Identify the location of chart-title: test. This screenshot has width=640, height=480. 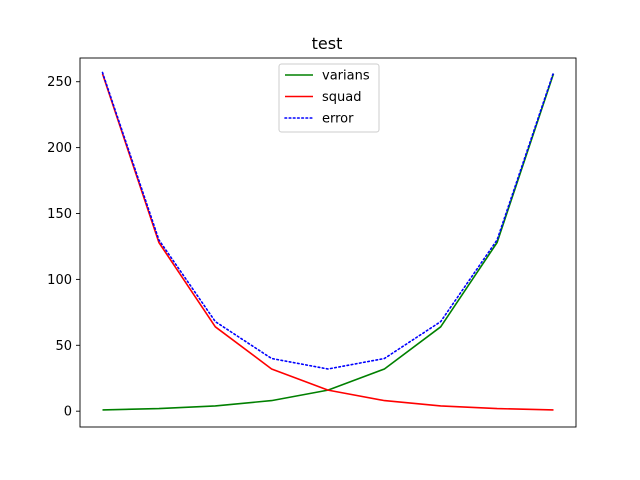
(327, 43).